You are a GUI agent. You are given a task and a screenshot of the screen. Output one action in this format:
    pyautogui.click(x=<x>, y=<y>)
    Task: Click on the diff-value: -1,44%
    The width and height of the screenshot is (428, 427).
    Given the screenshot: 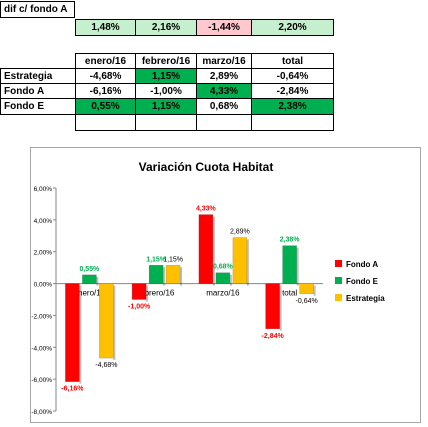 What is the action you would take?
    pyautogui.click(x=224, y=27)
    